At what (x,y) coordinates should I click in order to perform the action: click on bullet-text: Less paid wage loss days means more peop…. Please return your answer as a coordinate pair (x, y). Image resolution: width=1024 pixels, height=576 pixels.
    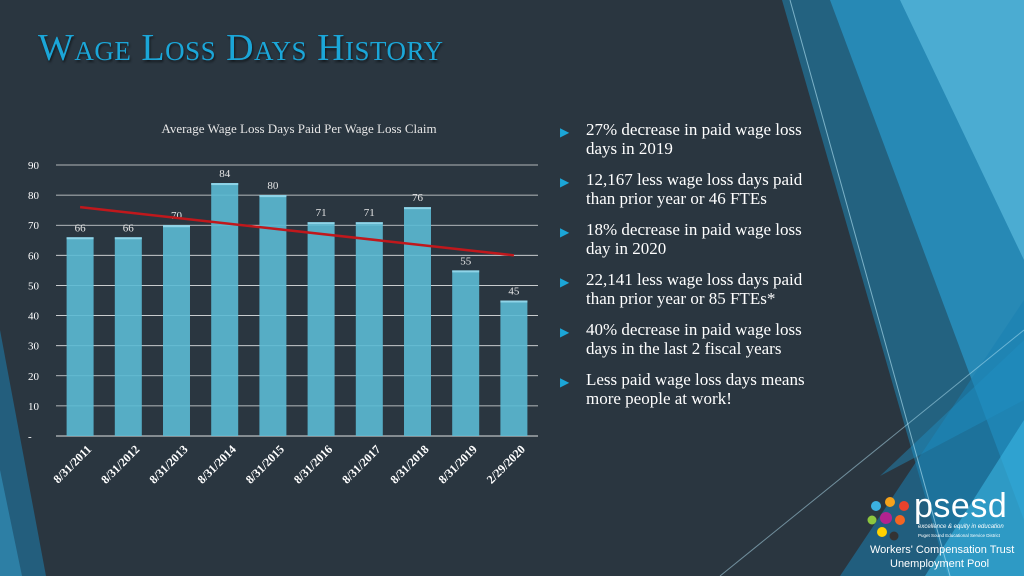
    Looking at the image, I should click on (695, 389).